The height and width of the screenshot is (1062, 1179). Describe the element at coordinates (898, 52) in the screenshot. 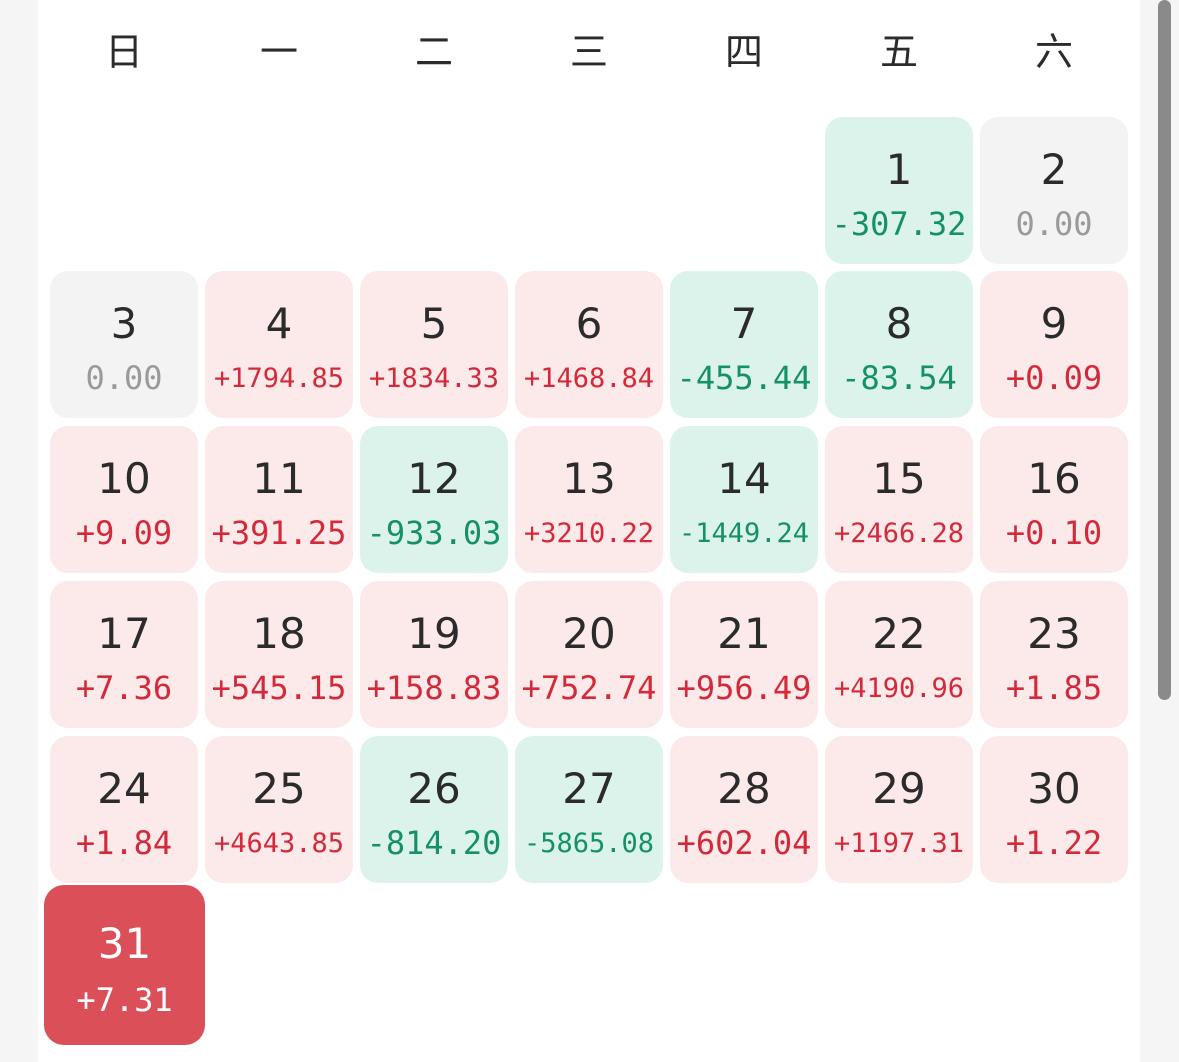

I see `weekday-header-fri: 五` at that location.